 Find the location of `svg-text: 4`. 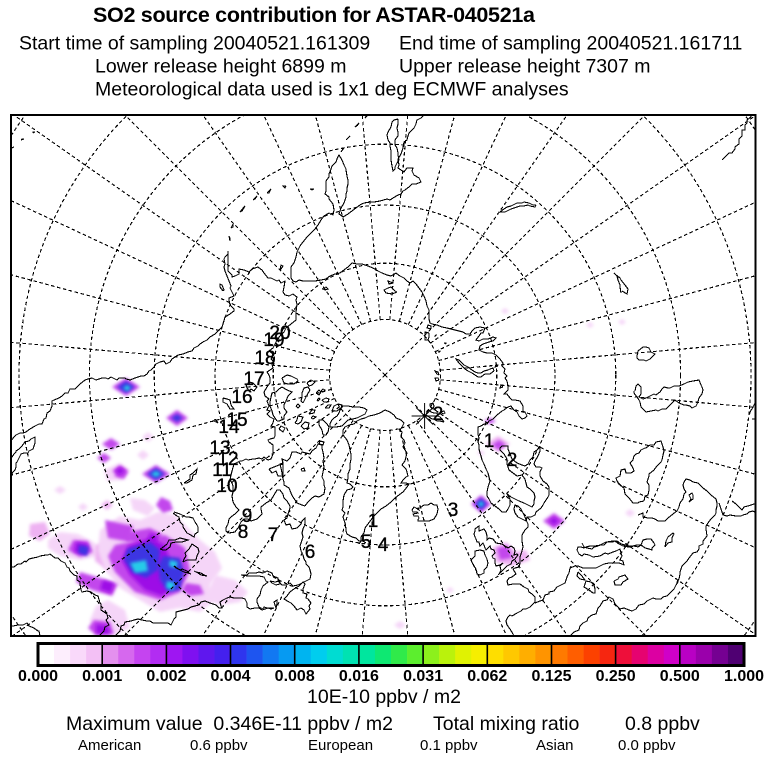

svg-text: 4 is located at coordinates (383, 545).